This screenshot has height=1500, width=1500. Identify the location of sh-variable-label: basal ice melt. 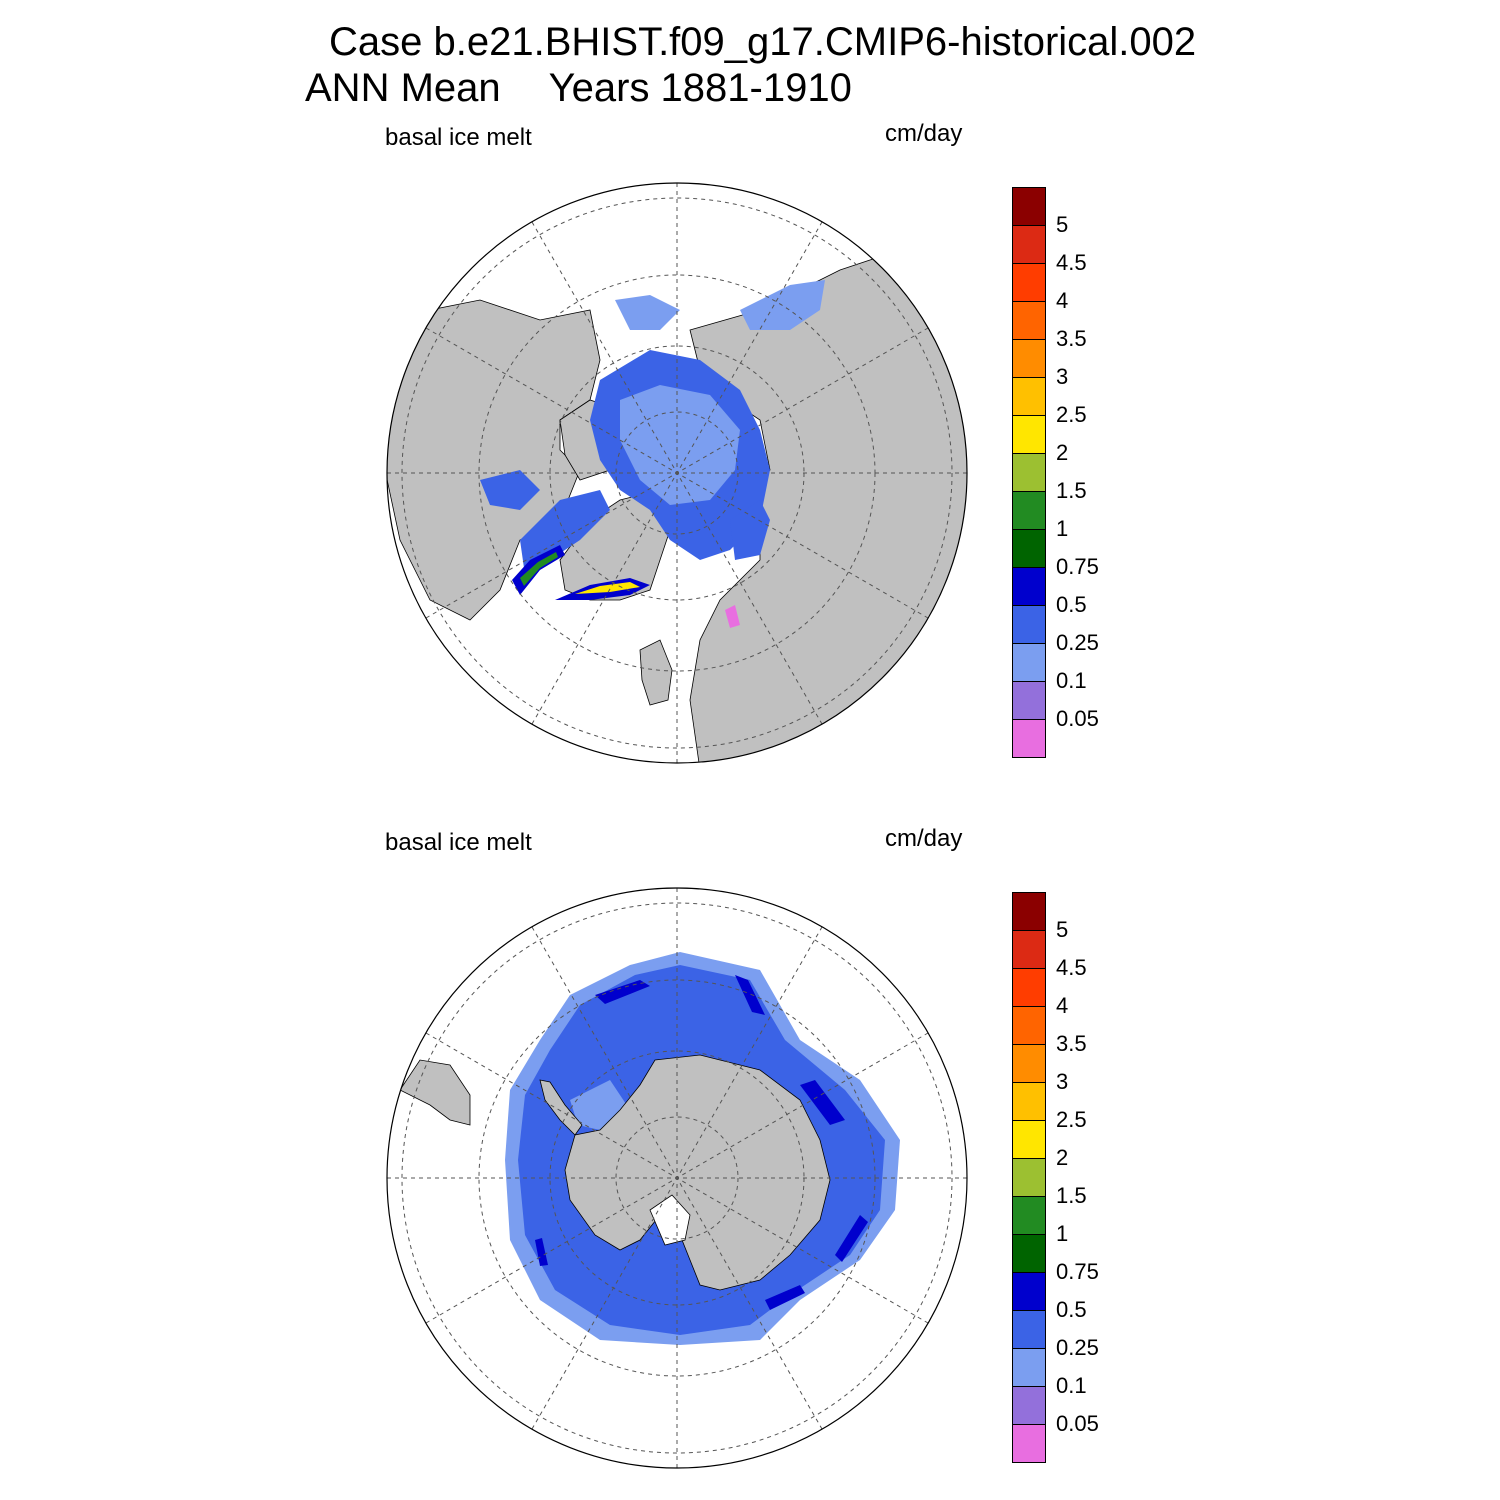
(458, 842).